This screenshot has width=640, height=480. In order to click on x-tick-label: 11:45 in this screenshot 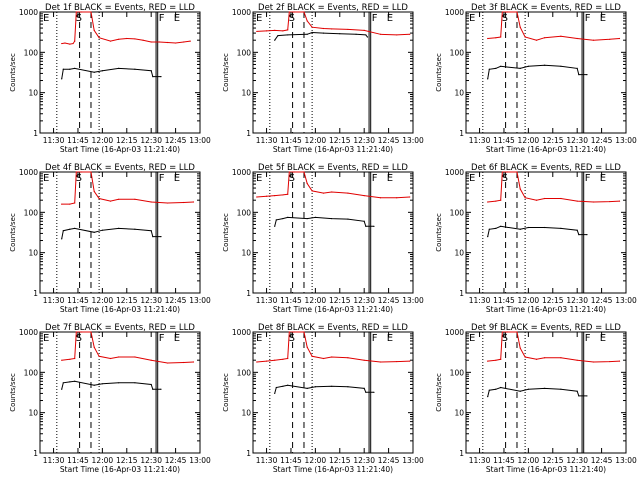, I will do `click(291, 300)`.